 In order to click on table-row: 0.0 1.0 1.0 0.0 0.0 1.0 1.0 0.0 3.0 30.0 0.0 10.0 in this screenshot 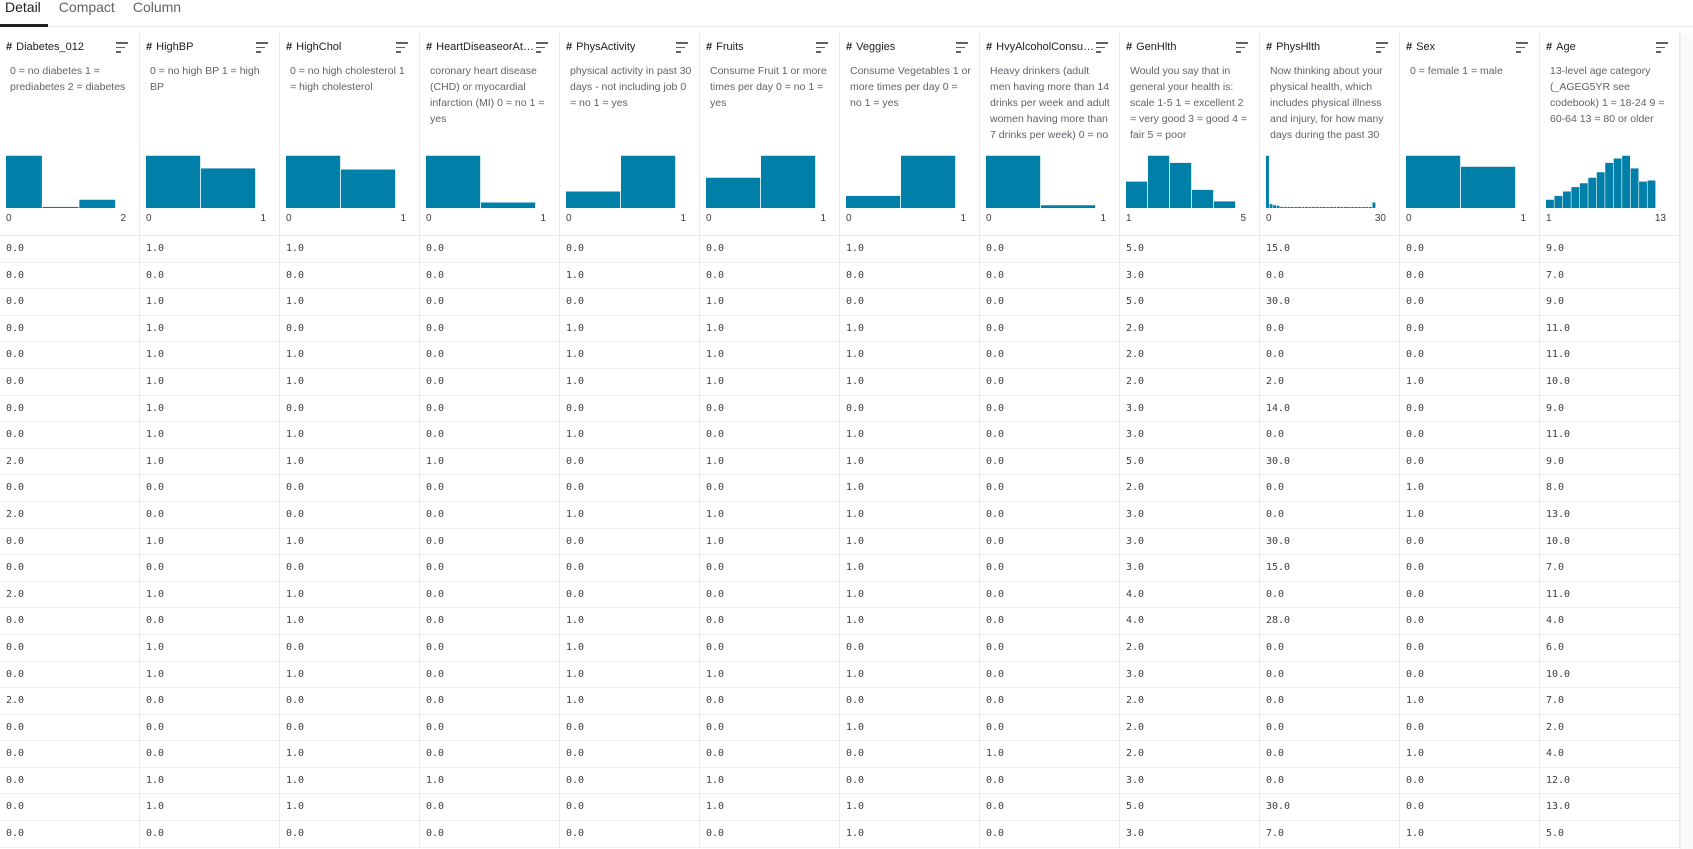, I will do `click(840, 542)`.